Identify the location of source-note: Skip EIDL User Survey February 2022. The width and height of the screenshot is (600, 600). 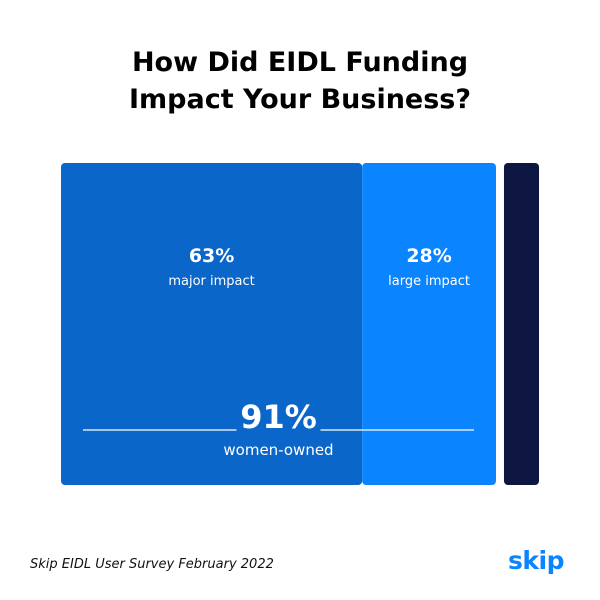
(152, 564).